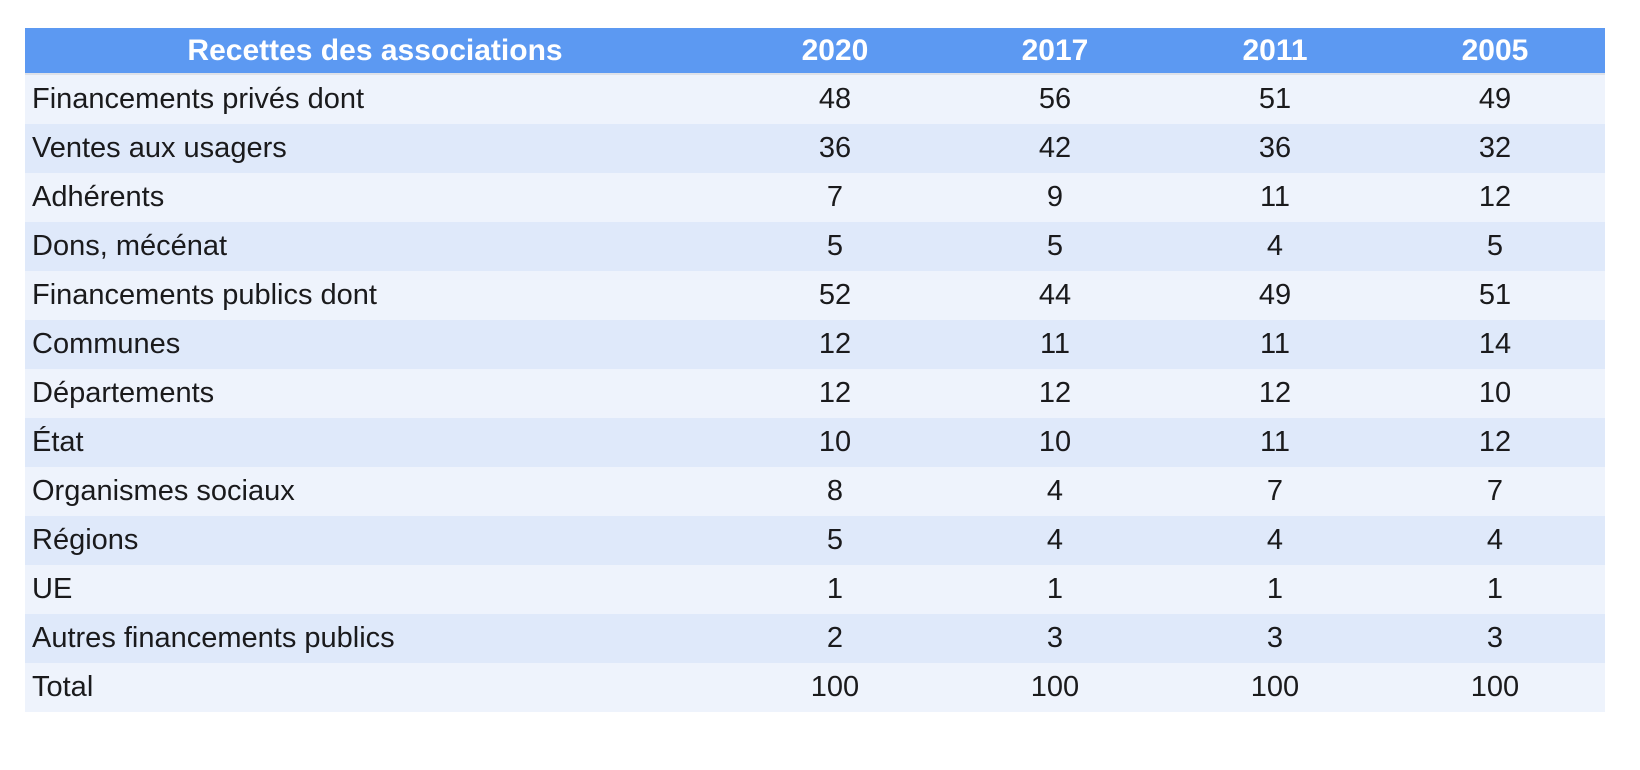 This screenshot has height=770, width=1640. I want to click on table-row: Ventes aux usagers 36 42 36 32, so click(815, 148).